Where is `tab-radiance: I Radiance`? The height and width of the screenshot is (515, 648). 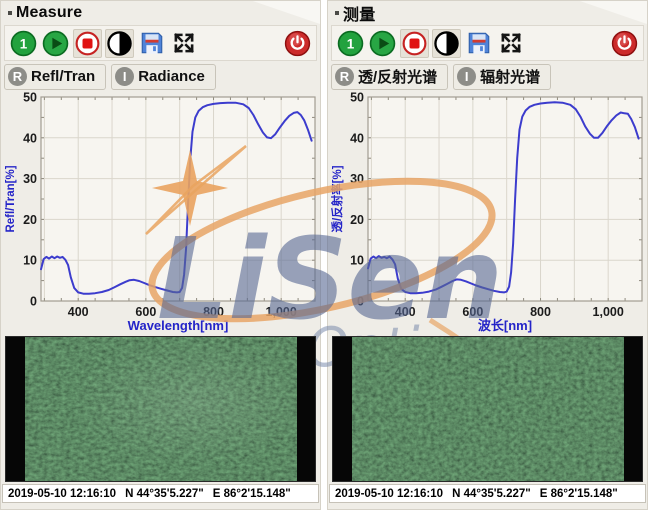 tab-radiance: I Radiance is located at coordinates (163, 76).